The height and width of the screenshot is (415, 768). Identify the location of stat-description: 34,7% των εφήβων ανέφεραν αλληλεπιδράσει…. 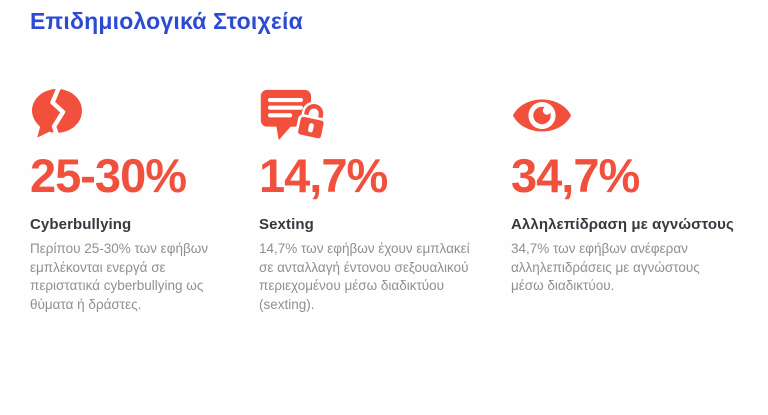
(605, 267).